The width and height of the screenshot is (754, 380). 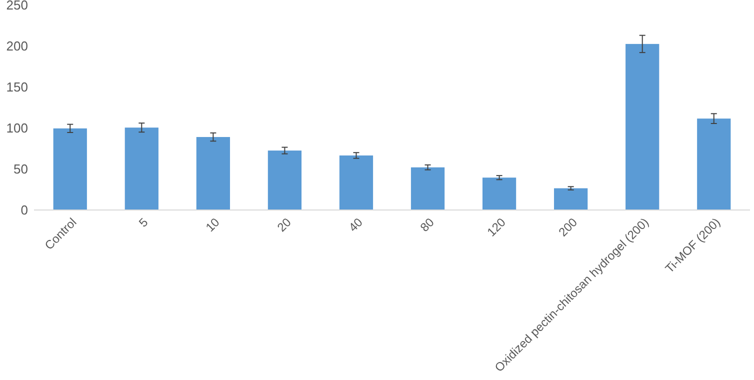 What do you see at coordinates (356, 224) in the screenshot?
I see `x-tick-label: 40` at bounding box center [356, 224].